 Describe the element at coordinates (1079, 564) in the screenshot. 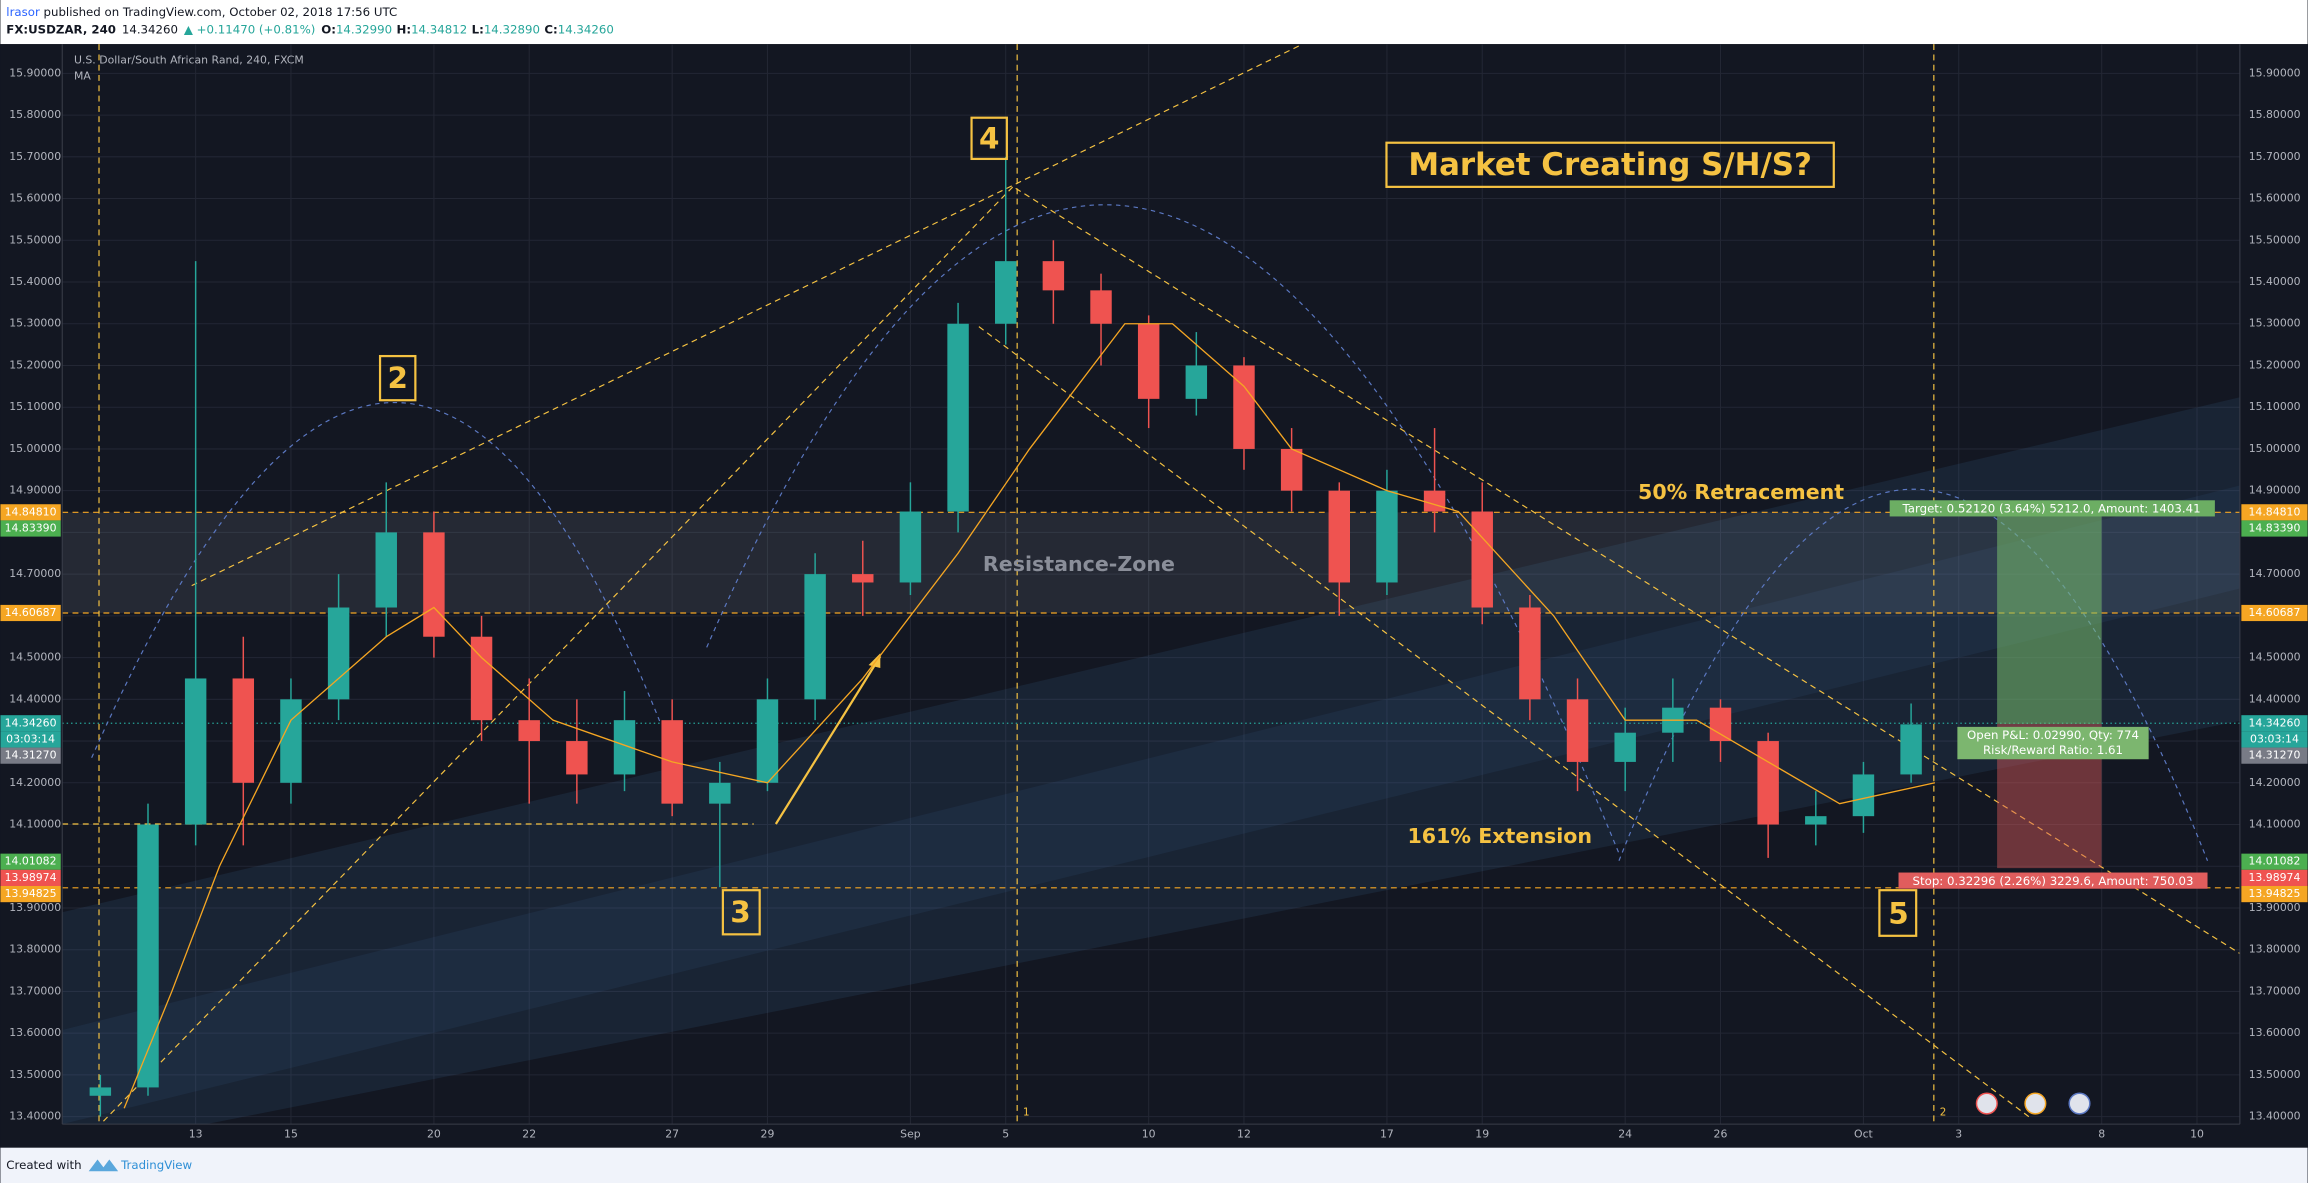

I see `zone-label: Resistance-Zone` at that location.